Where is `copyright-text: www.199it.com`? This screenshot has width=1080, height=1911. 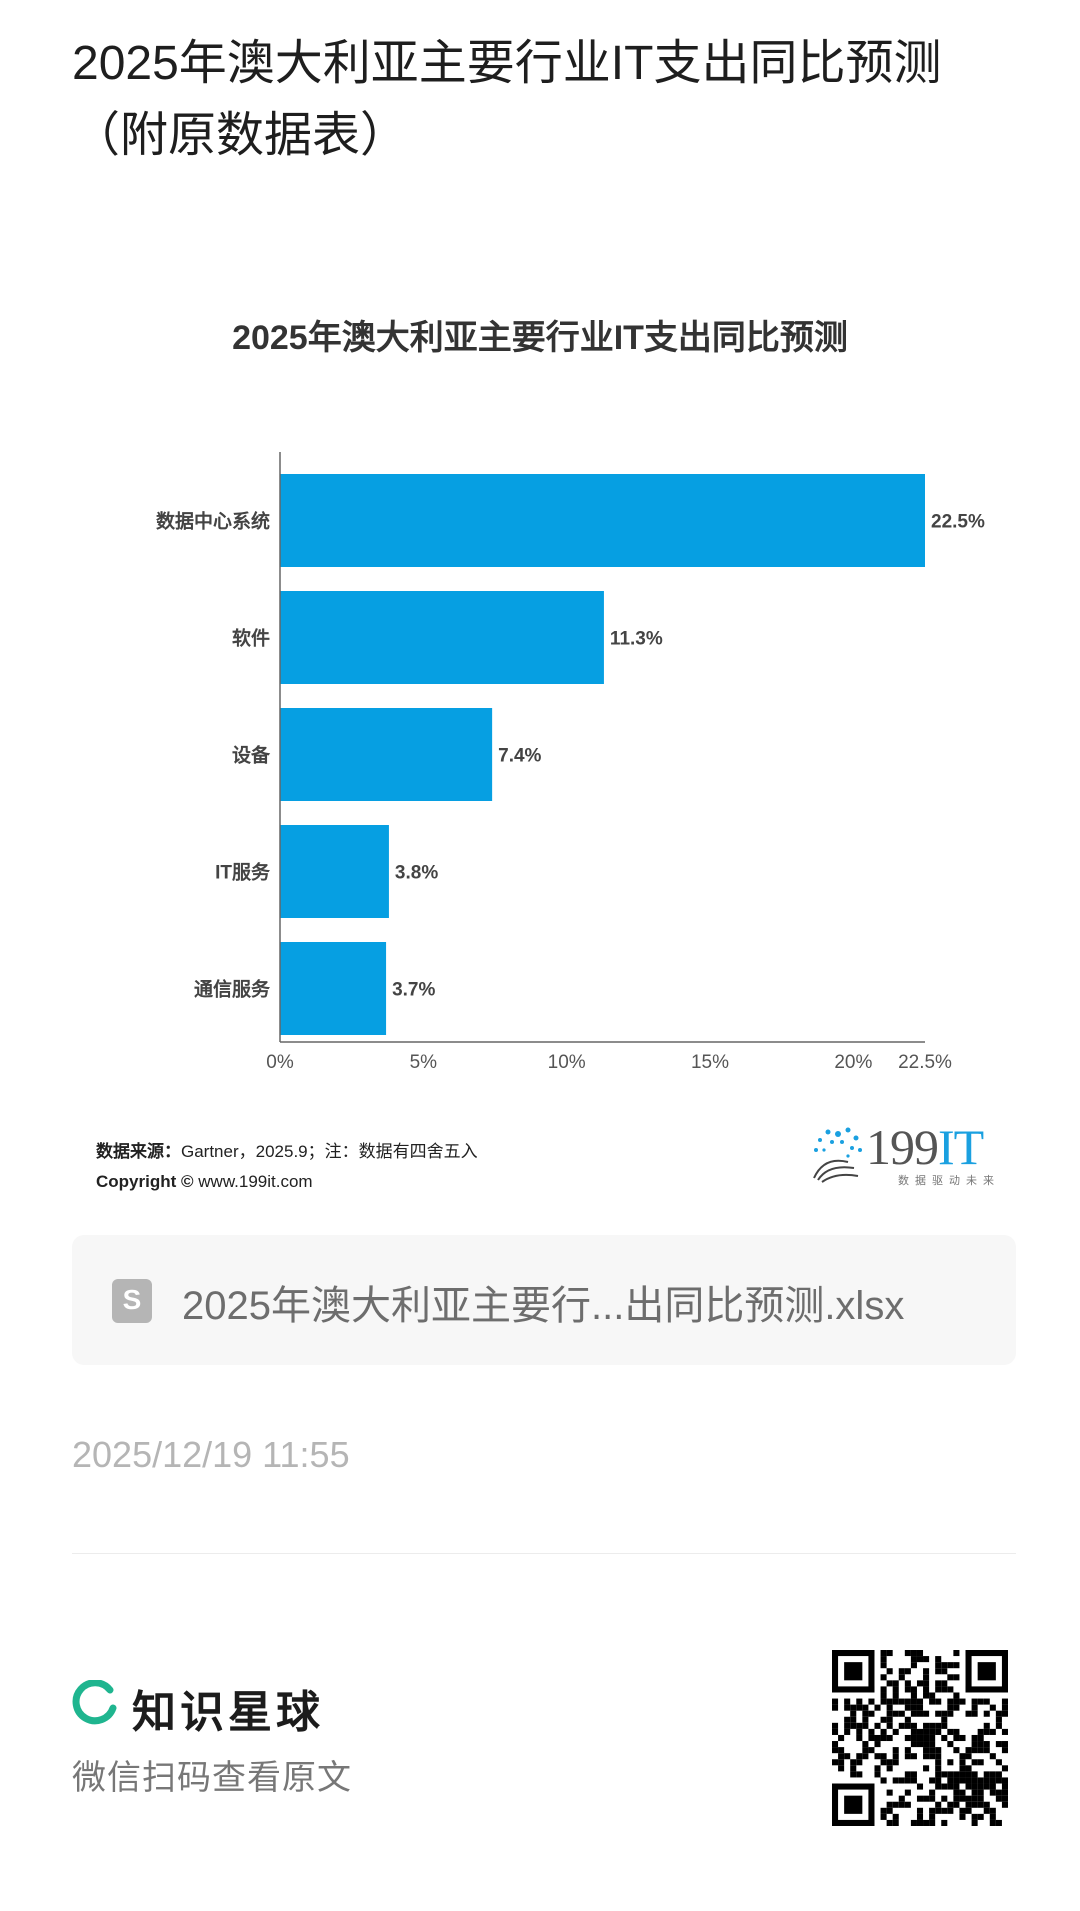
copyright-text: www.199it.com is located at coordinates (255, 1181).